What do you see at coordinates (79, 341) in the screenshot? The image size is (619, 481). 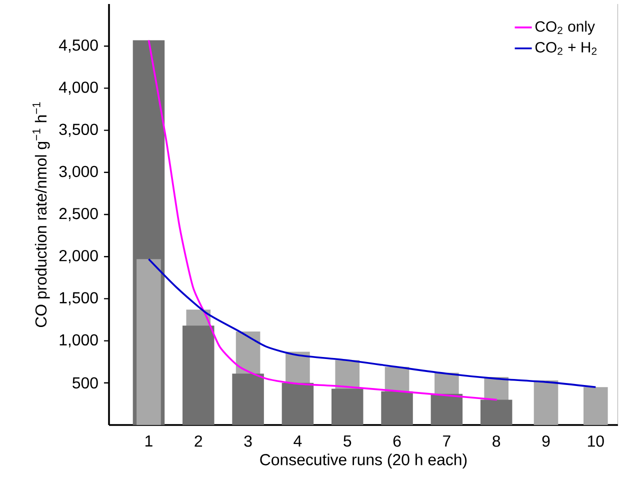 I see `y-tick-label: 1,000` at bounding box center [79, 341].